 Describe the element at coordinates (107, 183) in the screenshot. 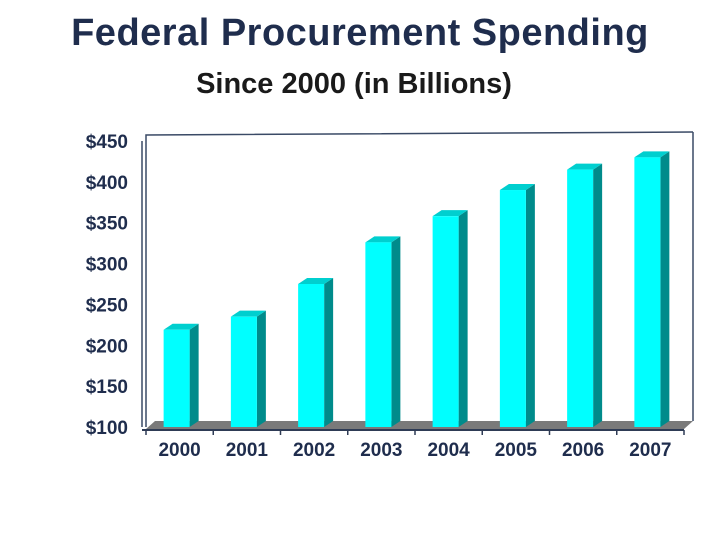

I see `y-tick-label: $400` at that location.